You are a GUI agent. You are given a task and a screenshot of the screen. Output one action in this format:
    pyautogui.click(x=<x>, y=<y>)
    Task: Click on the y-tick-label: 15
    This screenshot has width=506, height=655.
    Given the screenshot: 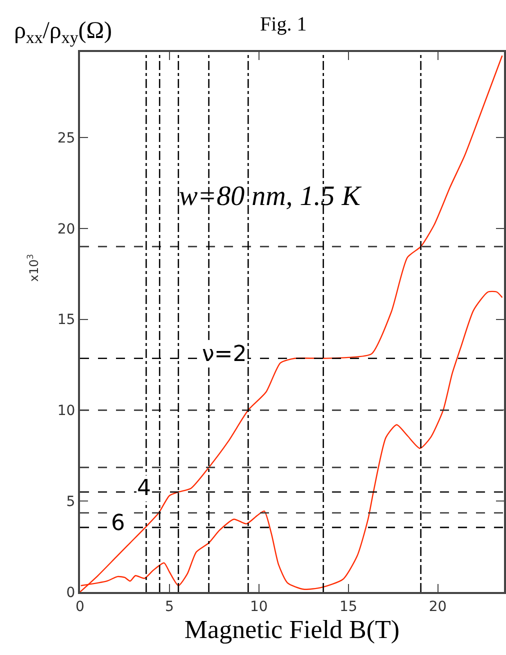 What is the action you would take?
    pyautogui.click(x=66, y=320)
    